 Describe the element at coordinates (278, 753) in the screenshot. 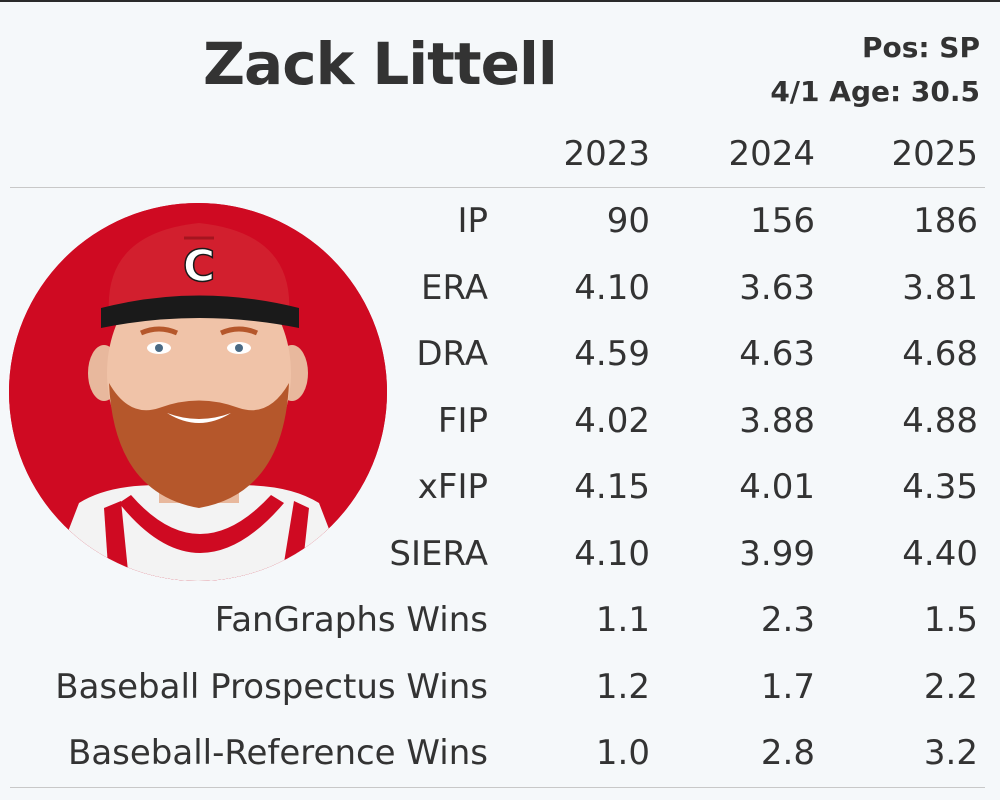

I see `stat-label: Baseball-Reference Wins` at that location.